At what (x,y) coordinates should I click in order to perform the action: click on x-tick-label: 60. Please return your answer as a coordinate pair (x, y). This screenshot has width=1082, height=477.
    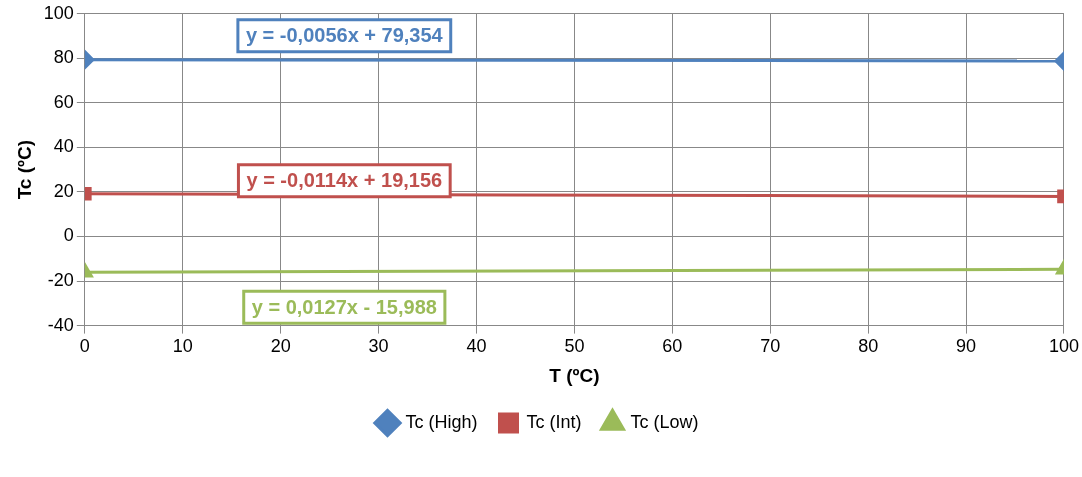
    Looking at the image, I should click on (672, 346).